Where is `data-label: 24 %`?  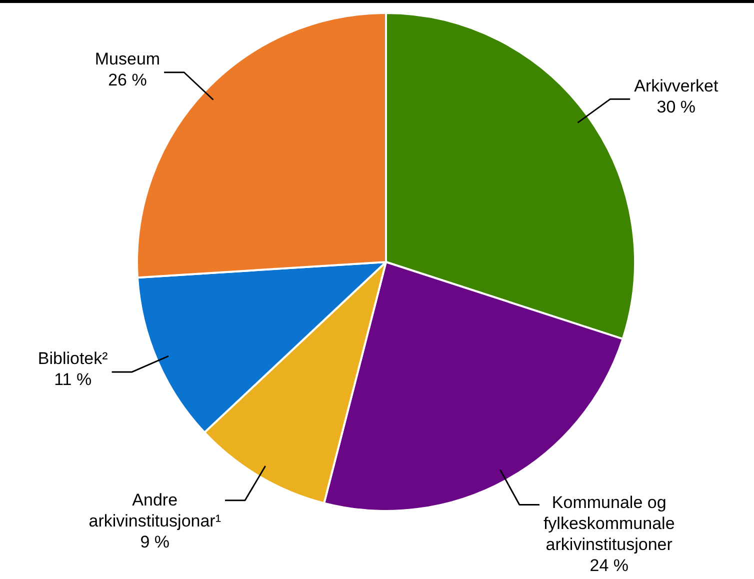
data-label: 24 % is located at coordinates (609, 566).